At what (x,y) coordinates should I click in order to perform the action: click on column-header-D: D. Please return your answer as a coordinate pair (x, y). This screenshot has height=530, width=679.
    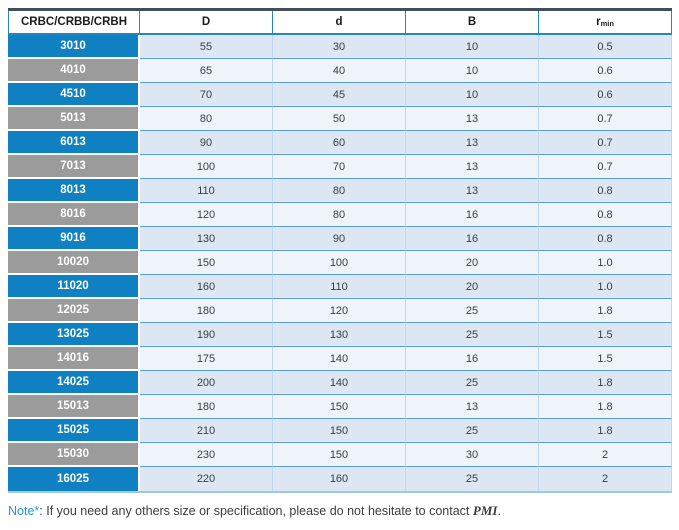
    Looking at the image, I should click on (206, 23).